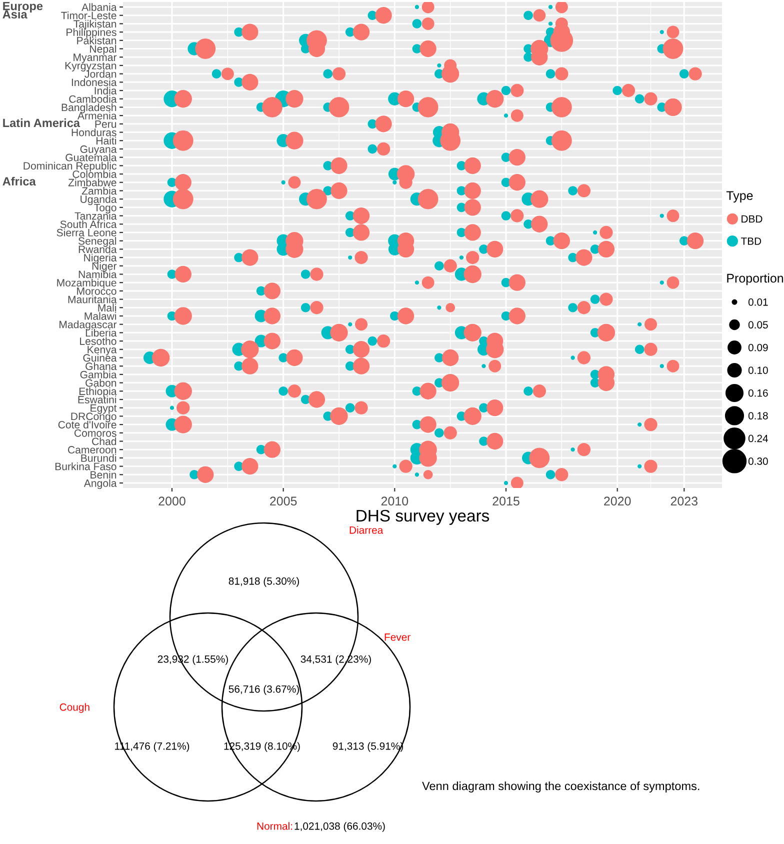 The image size is (784, 844). Describe the element at coordinates (99, 190) in the screenshot. I see `y-tick-label: Zambia` at that location.